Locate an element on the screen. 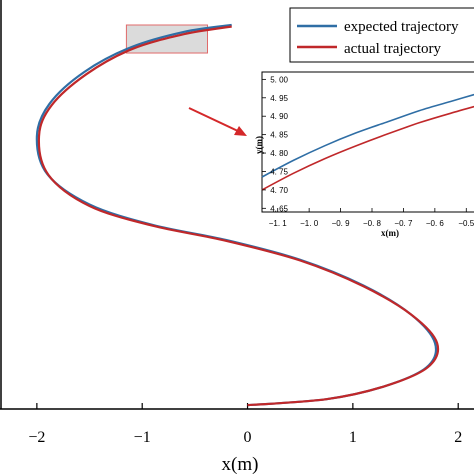 This screenshot has height=474, width=474. inset-y-tick-label: 4. 75 is located at coordinates (279, 171).